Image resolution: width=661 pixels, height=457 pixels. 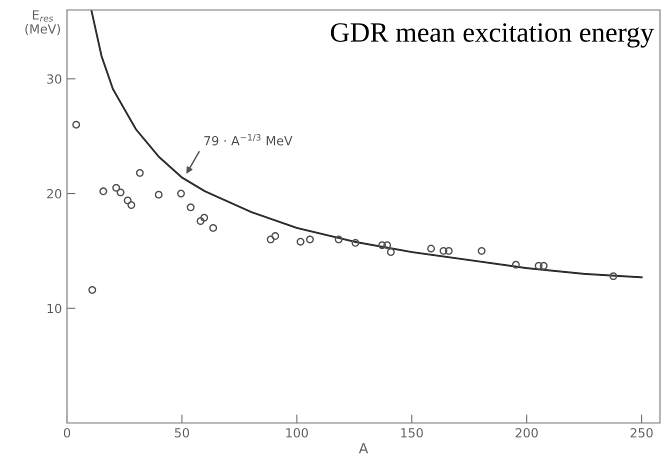 What do you see at coordinates (527, 433) in the screenshot?
I see `x-tick-label: 200` at bounding box center [527, 433].